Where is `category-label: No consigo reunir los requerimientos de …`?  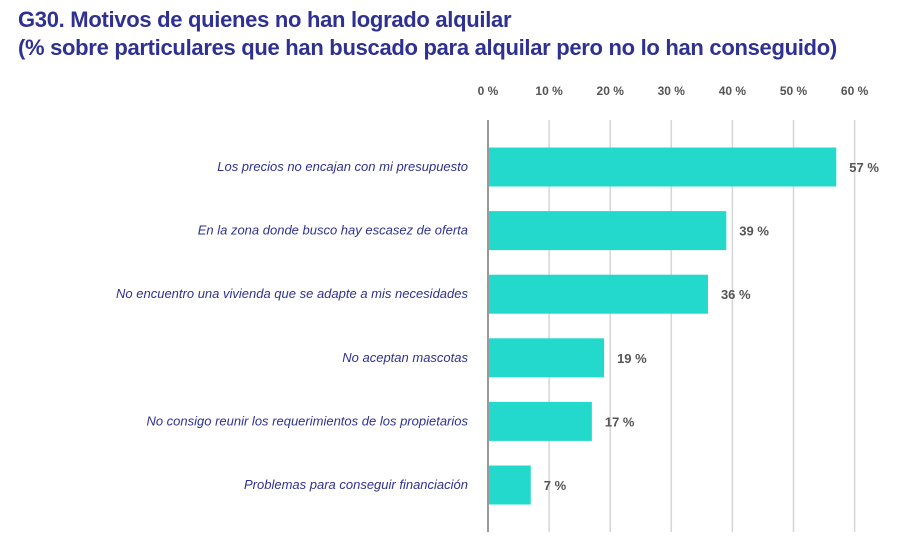 category-label: No consigo reunir los requerimientos de … is located at coordinates (307, 420).